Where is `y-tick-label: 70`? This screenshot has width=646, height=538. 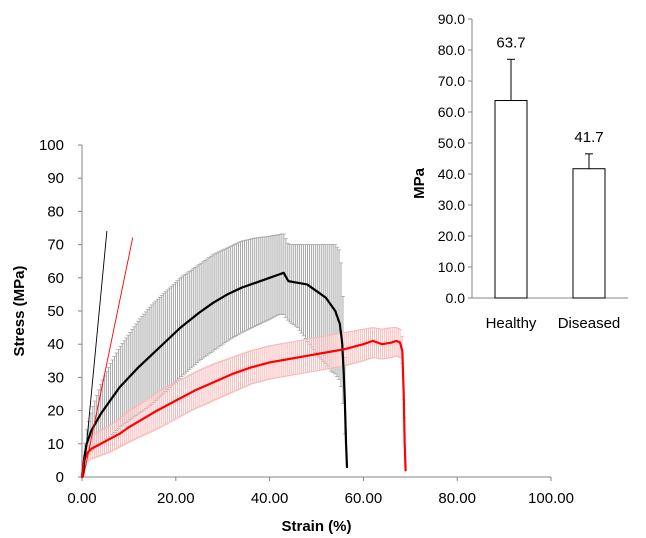 y-tick-label: 70 is located at coordinates (55, 245).